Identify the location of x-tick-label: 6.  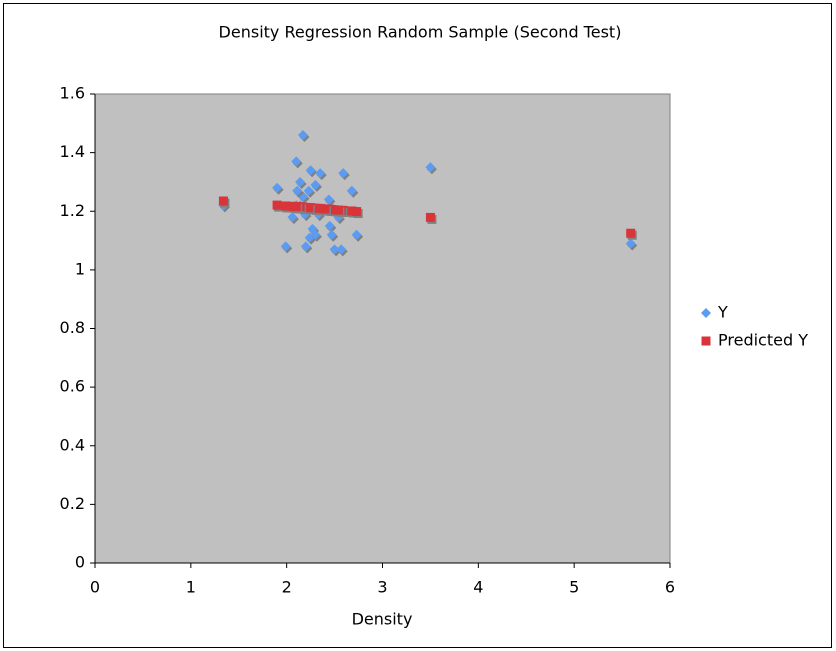
(670, 587).